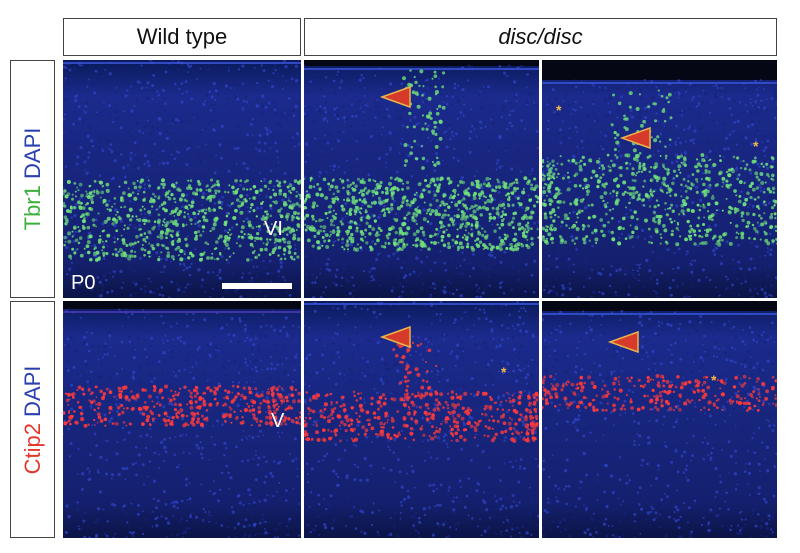 This screenshot has height=553, width=800. Describe the element at coordinates (32, 208) in the screenshot. I see `marker-label-tbr1: Tbr1` at that location.